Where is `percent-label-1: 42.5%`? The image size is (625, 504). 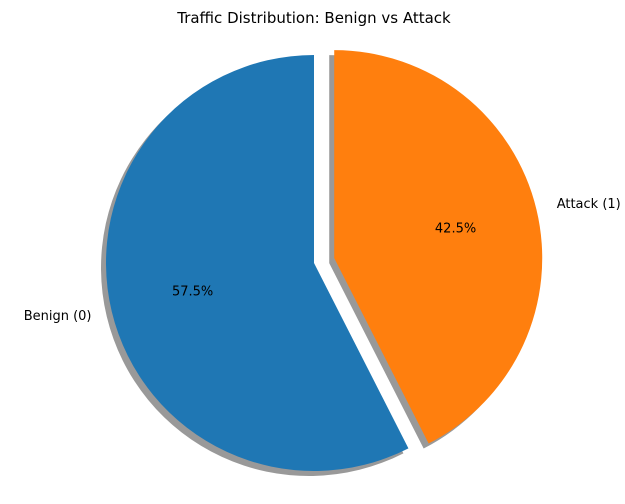 percent-label-1: 42.5% is located at coordinates (455, 229).